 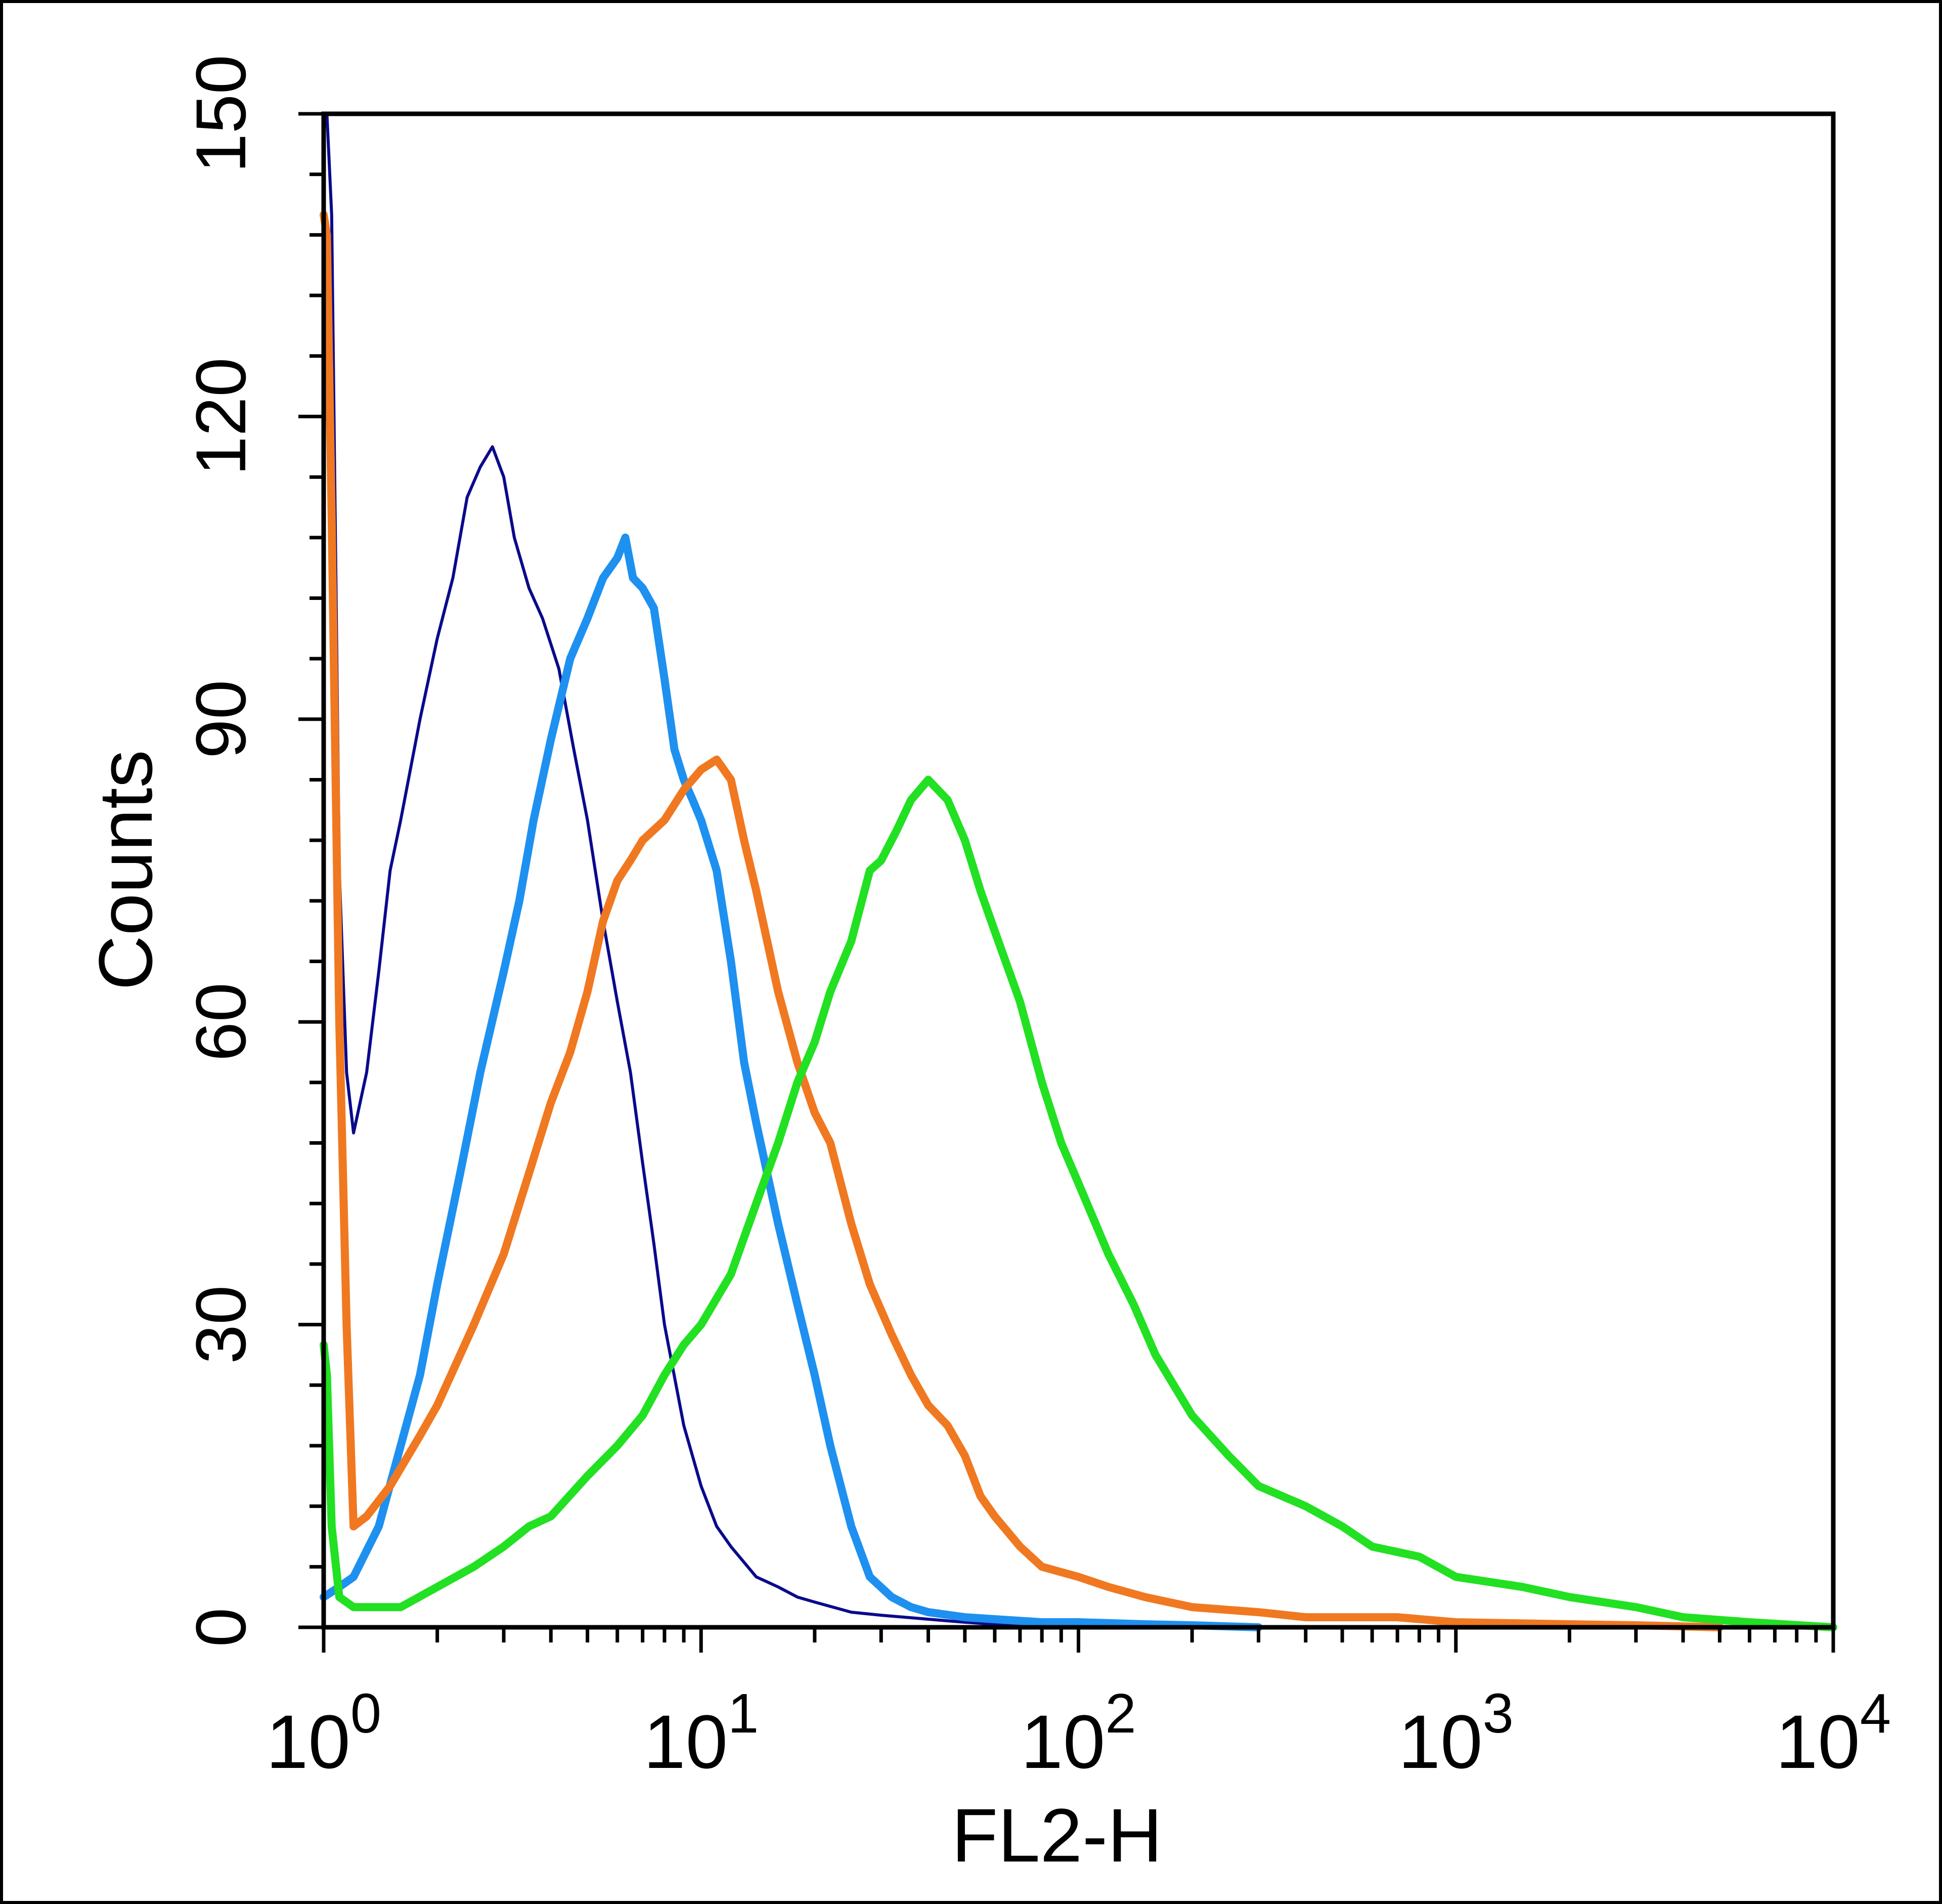 What do you see at coordinates (701, 1733) in the screenshot?
I see `x-tick-label: 10¹` at bounding box center [701, 1733].